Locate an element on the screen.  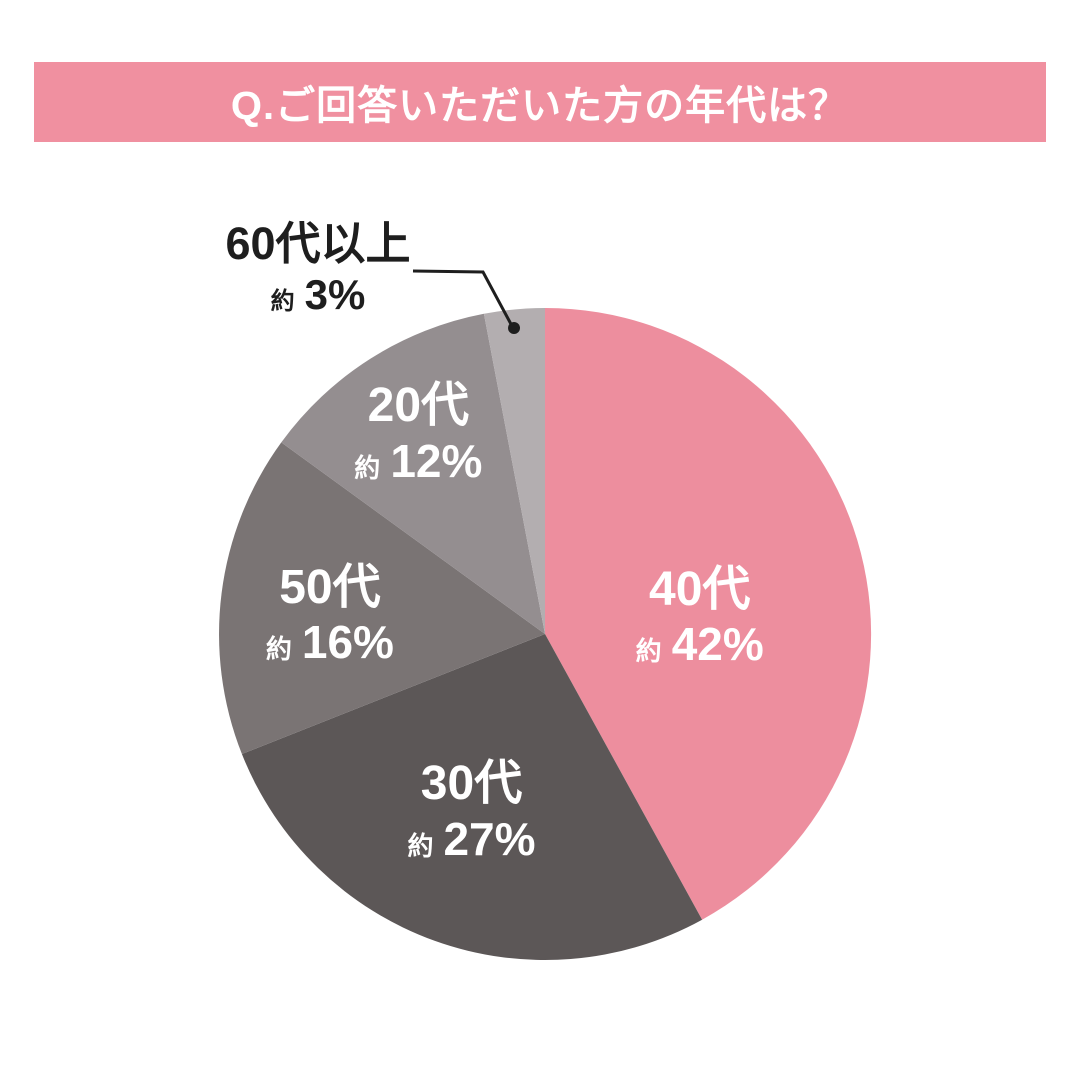
callout-line is located at coordinates (463, 298).